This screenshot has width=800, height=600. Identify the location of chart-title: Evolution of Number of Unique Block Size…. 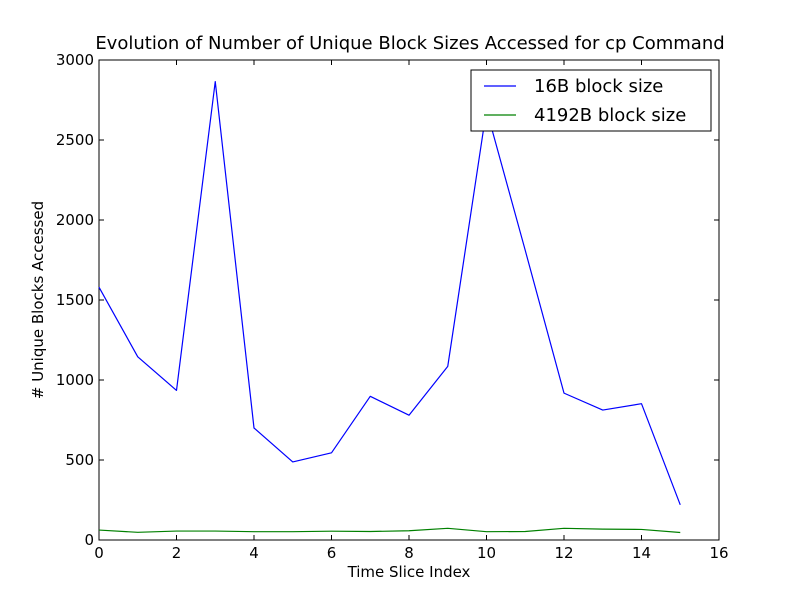
(409, 43).